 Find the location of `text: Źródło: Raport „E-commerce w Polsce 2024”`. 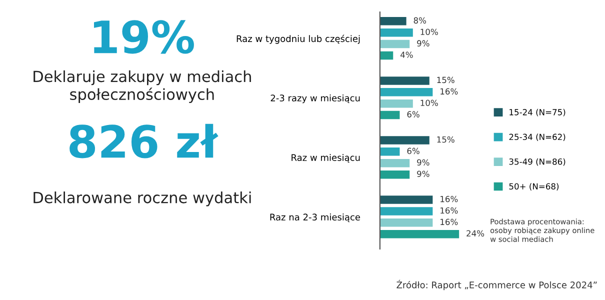

text: Źródło: Raport „E-commerce w Polsce 2024” is located at coordinates (496, 285).